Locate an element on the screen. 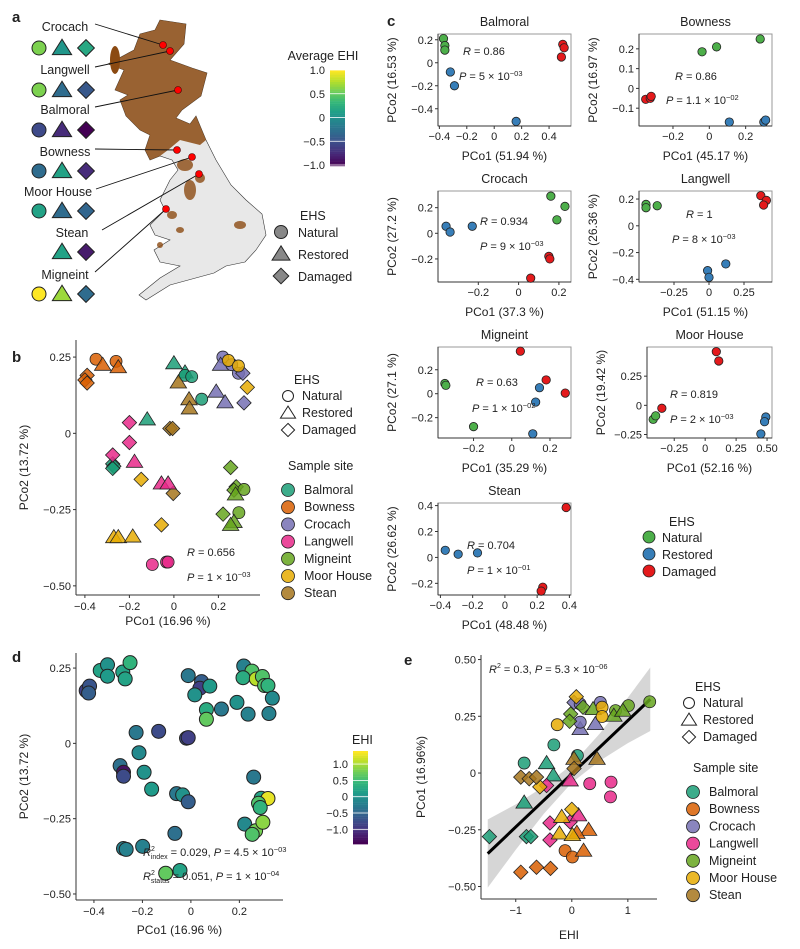 This screenshot has height=949, width=800. y-tick-label: 0.25 is located at coordinates (60, 669).